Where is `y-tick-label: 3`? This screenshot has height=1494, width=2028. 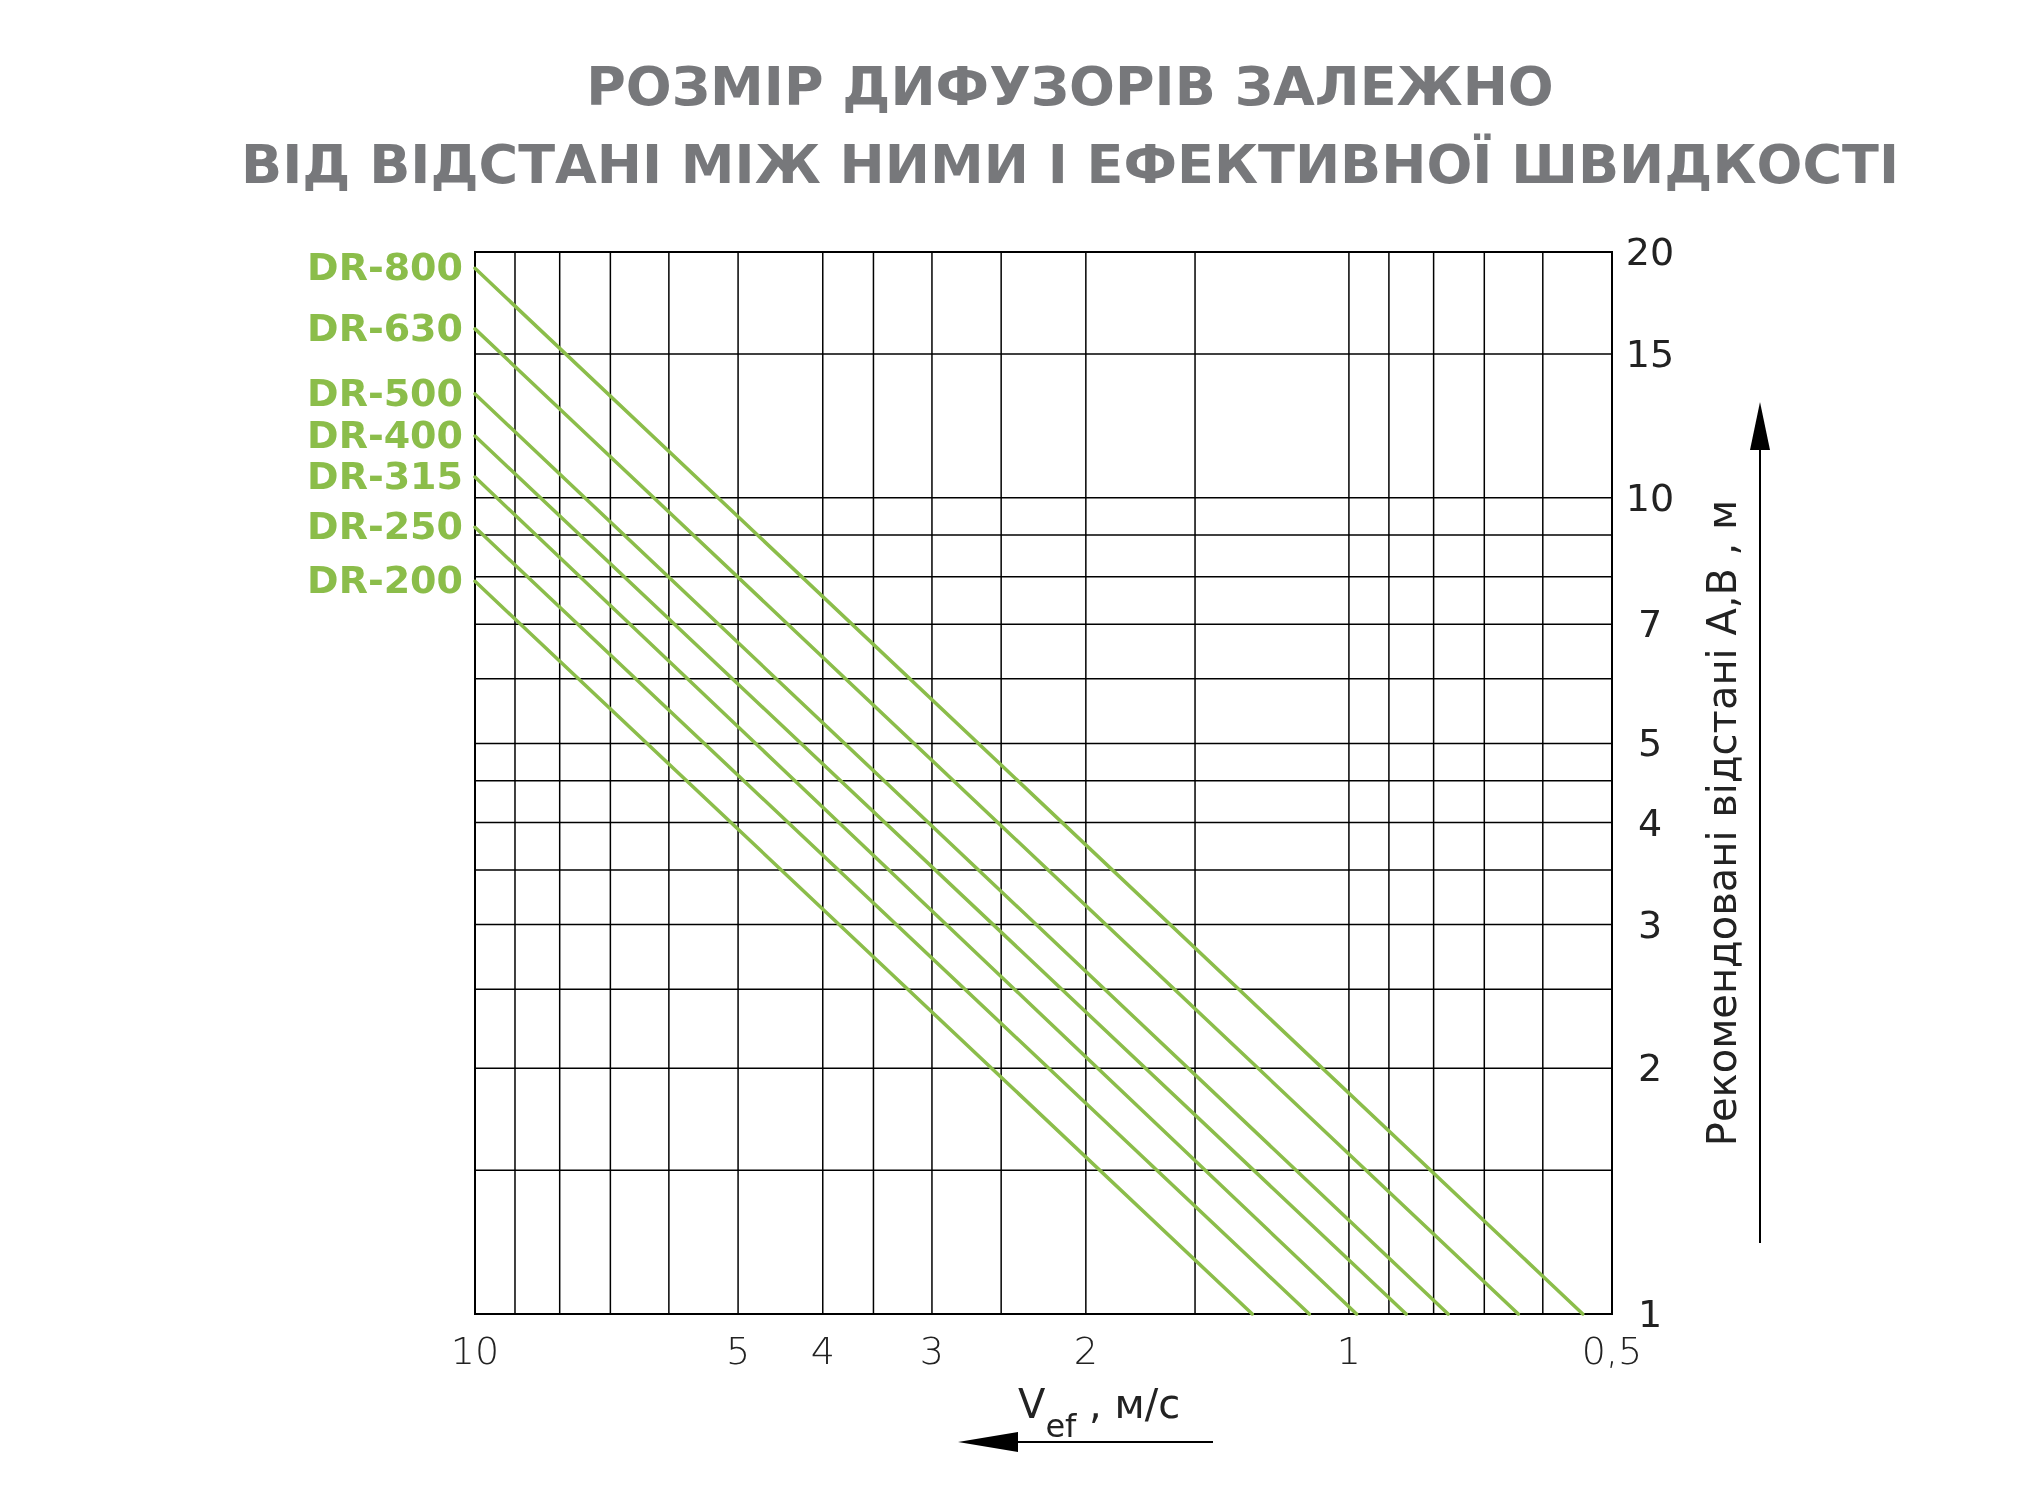 y-tick-label: 3 is located at coordinates (1650, 924).